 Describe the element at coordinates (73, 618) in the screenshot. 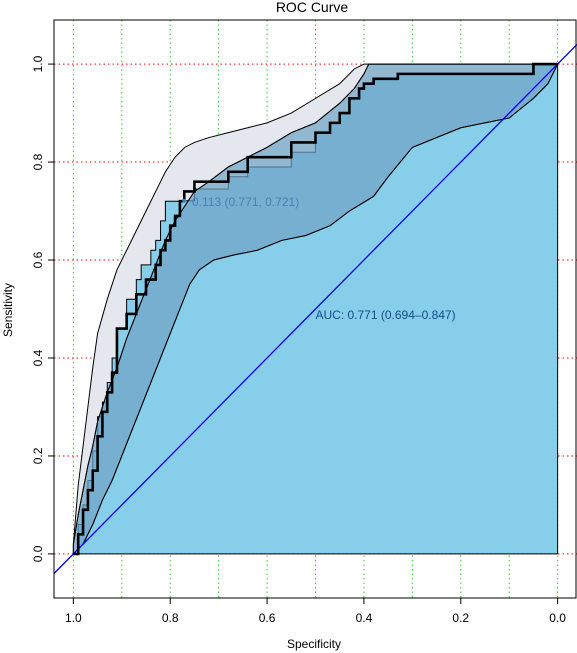

I see `x-tick-label: 1.0` at that location.